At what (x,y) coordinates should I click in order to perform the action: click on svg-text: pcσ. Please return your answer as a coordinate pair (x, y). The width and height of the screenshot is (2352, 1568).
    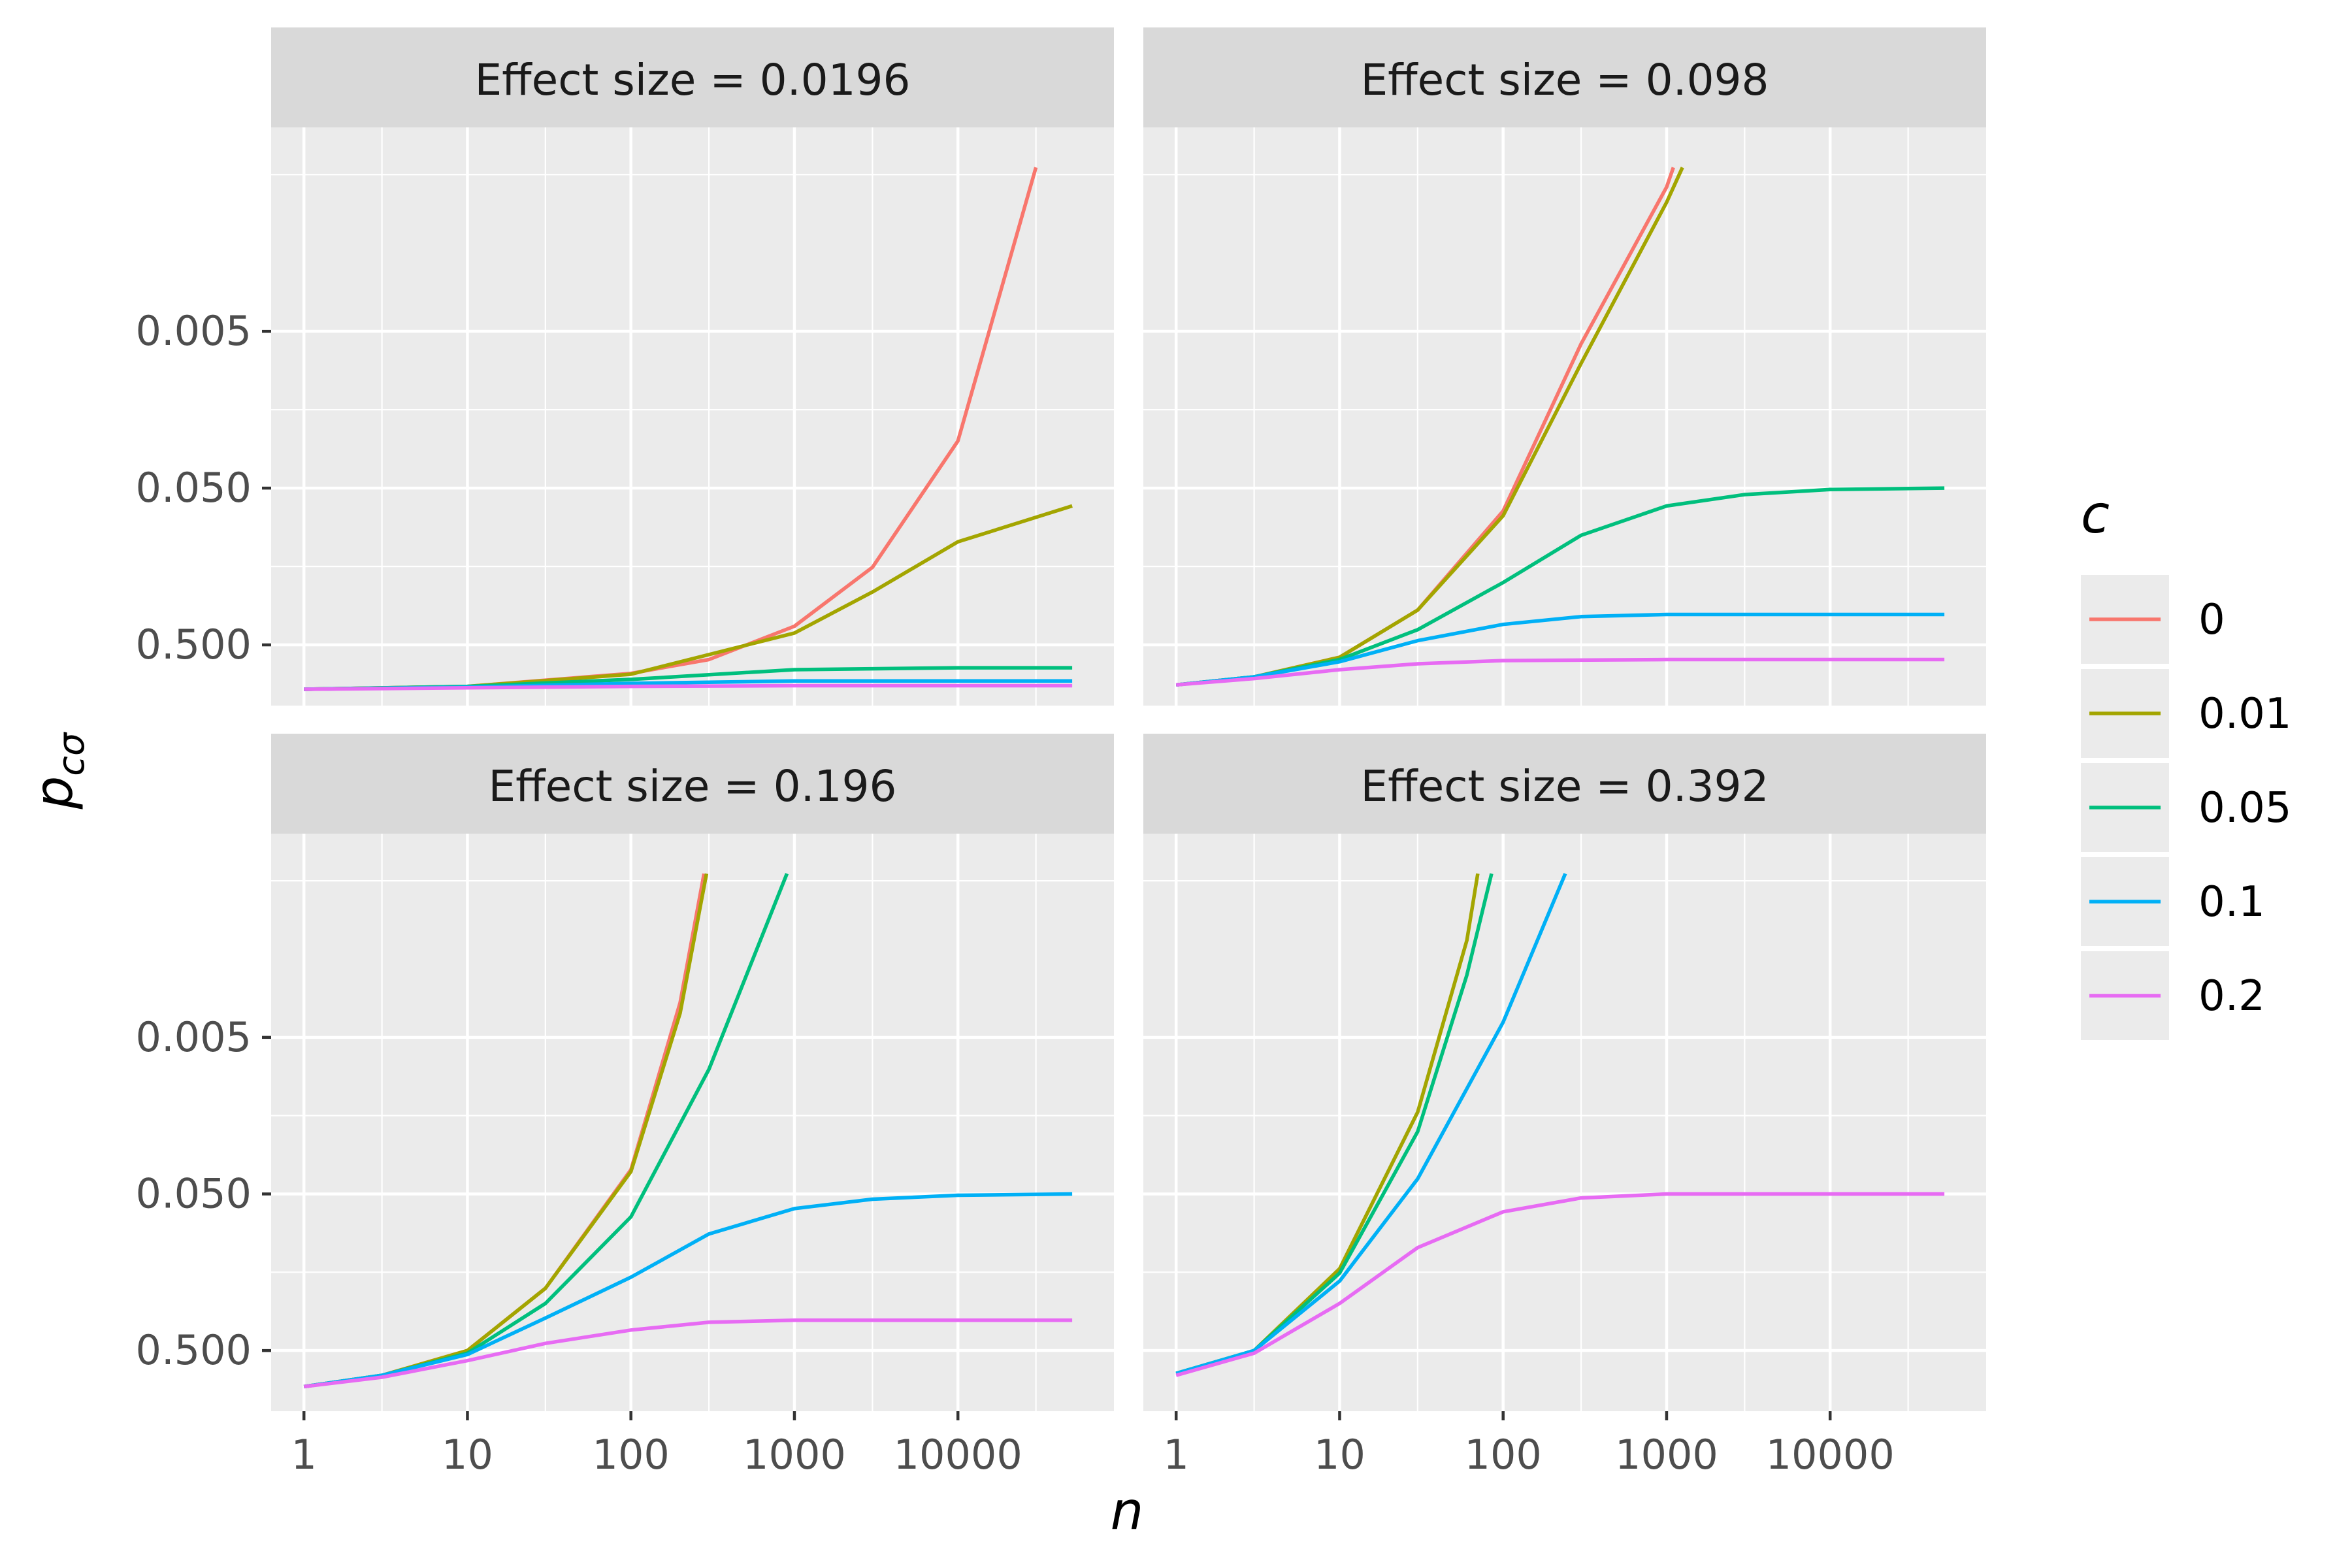
    Looking at the image, I should click on (58, 771).